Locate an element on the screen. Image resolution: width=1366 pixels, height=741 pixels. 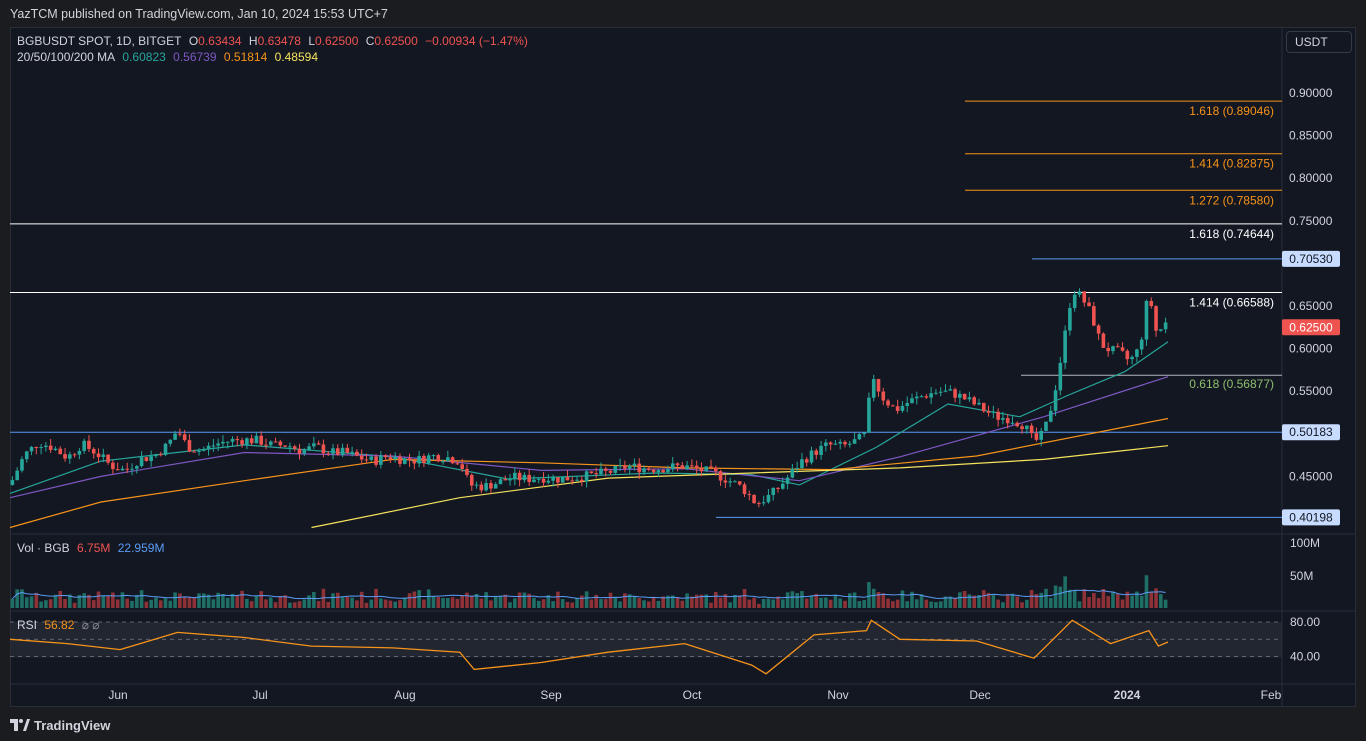
rsi-tick-label: 80.00 is located at coordinates (1305, 622).